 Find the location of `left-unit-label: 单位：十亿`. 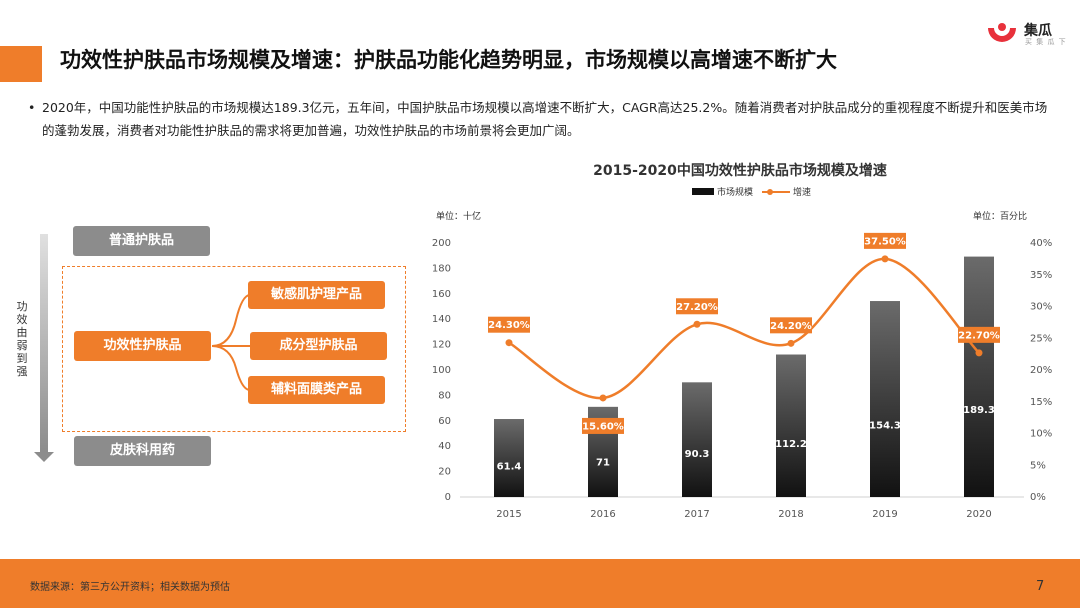

left-unit-label: 单位：十亿 is located at coordinates (458, 216).